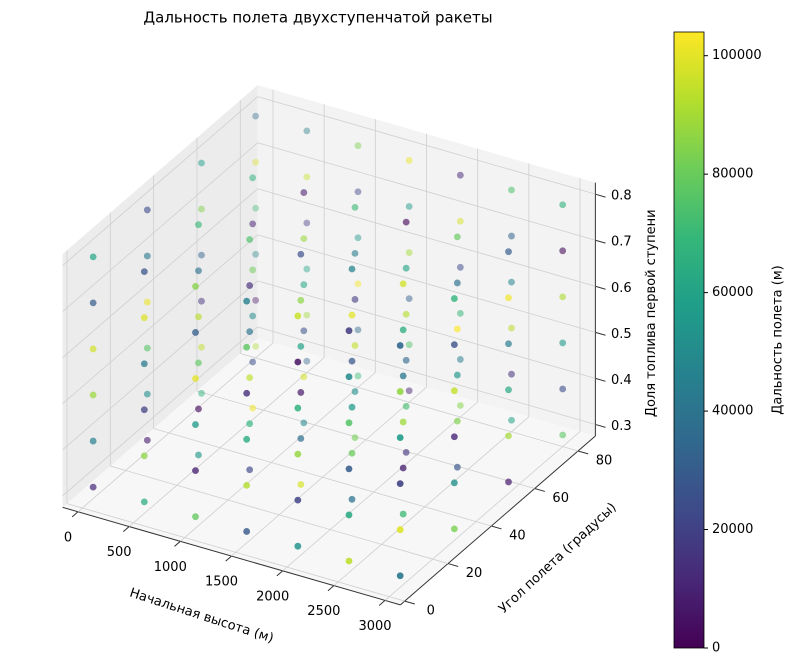  Describe the element at coordinates (732, 411) in the screenshot. I see `colorbar-tick-label: 40000` at that location.